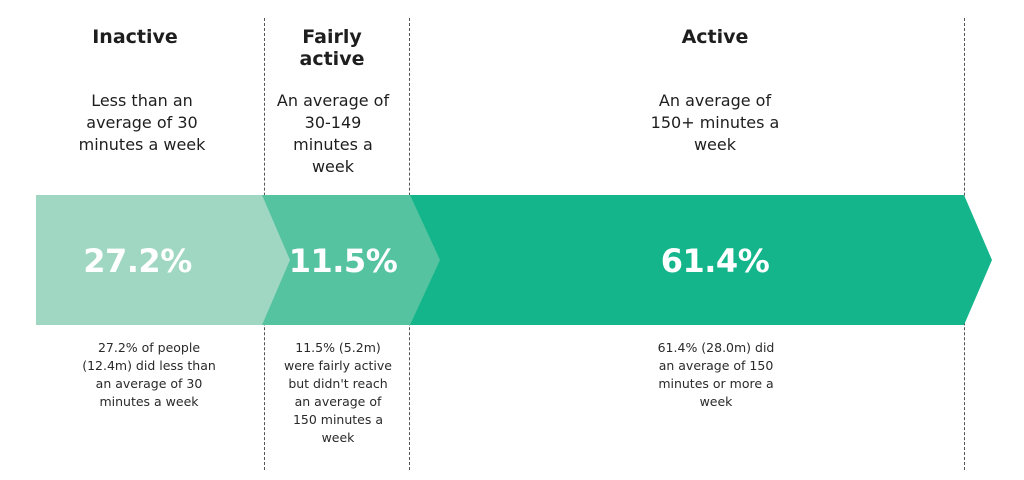  Describe the element at coordinates (715, 261) in the screenshot. I see `segment-percent-active: 61.4%` at that location.